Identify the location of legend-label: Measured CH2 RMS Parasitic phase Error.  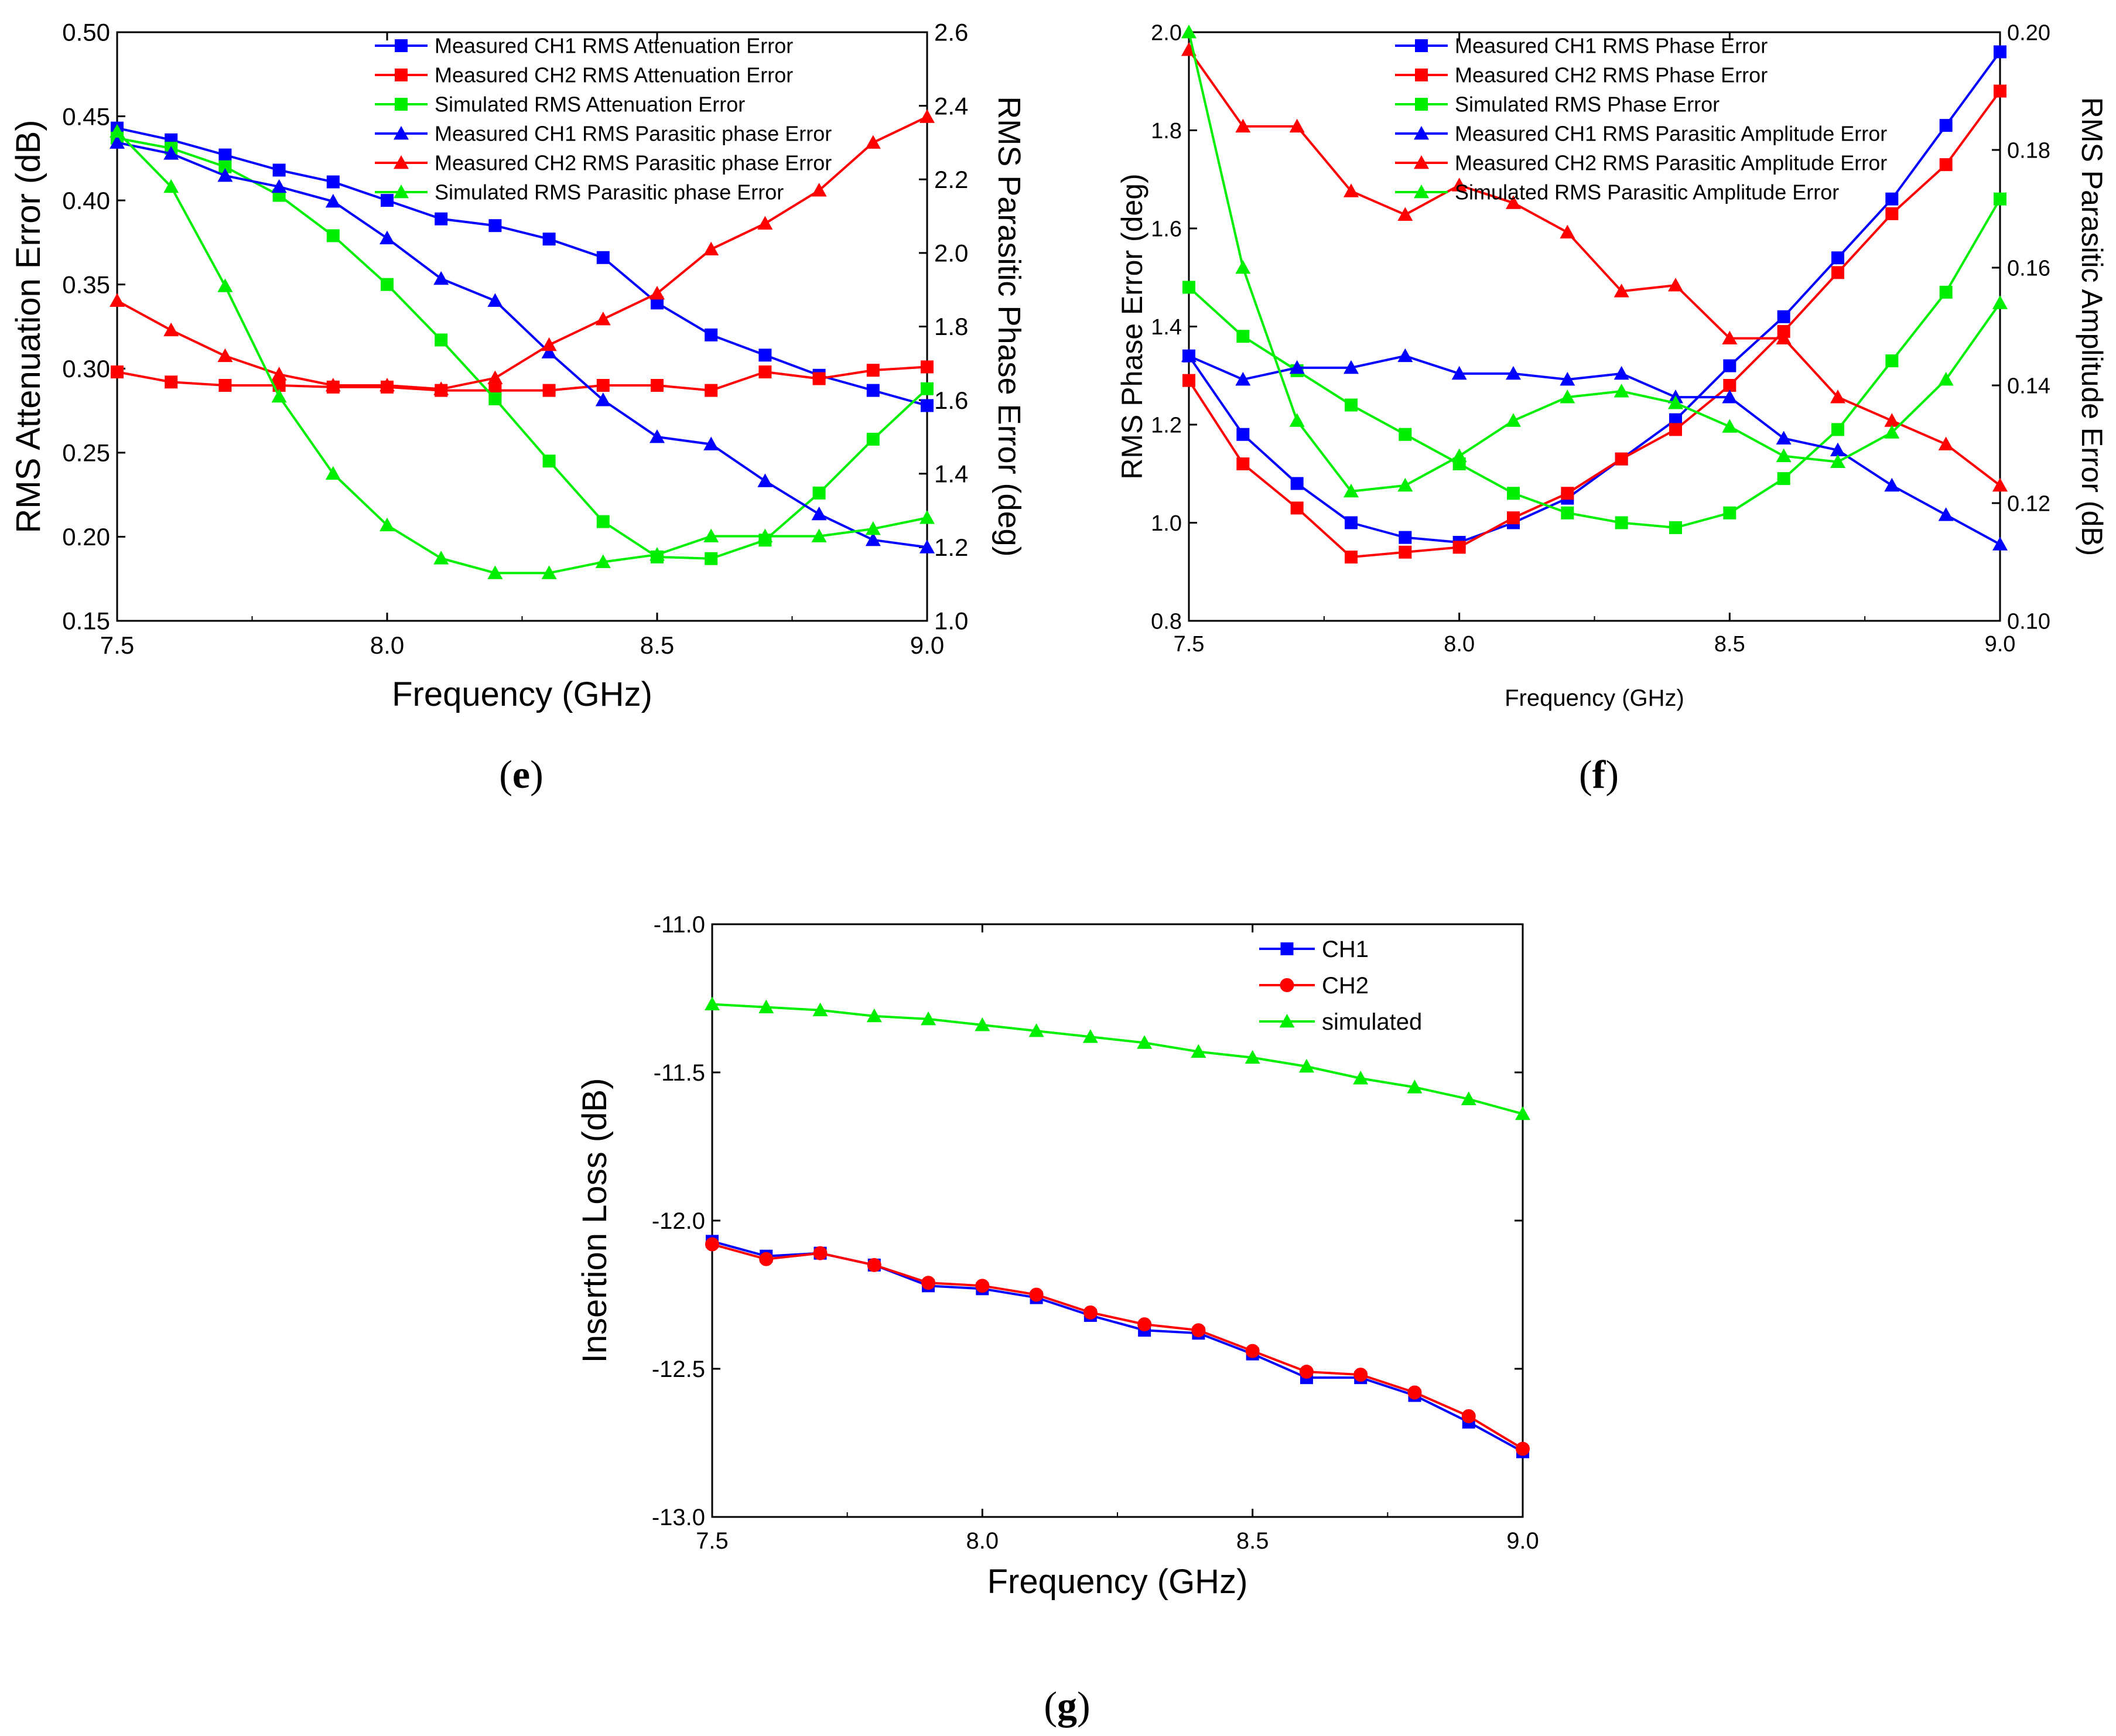
(633, 163).